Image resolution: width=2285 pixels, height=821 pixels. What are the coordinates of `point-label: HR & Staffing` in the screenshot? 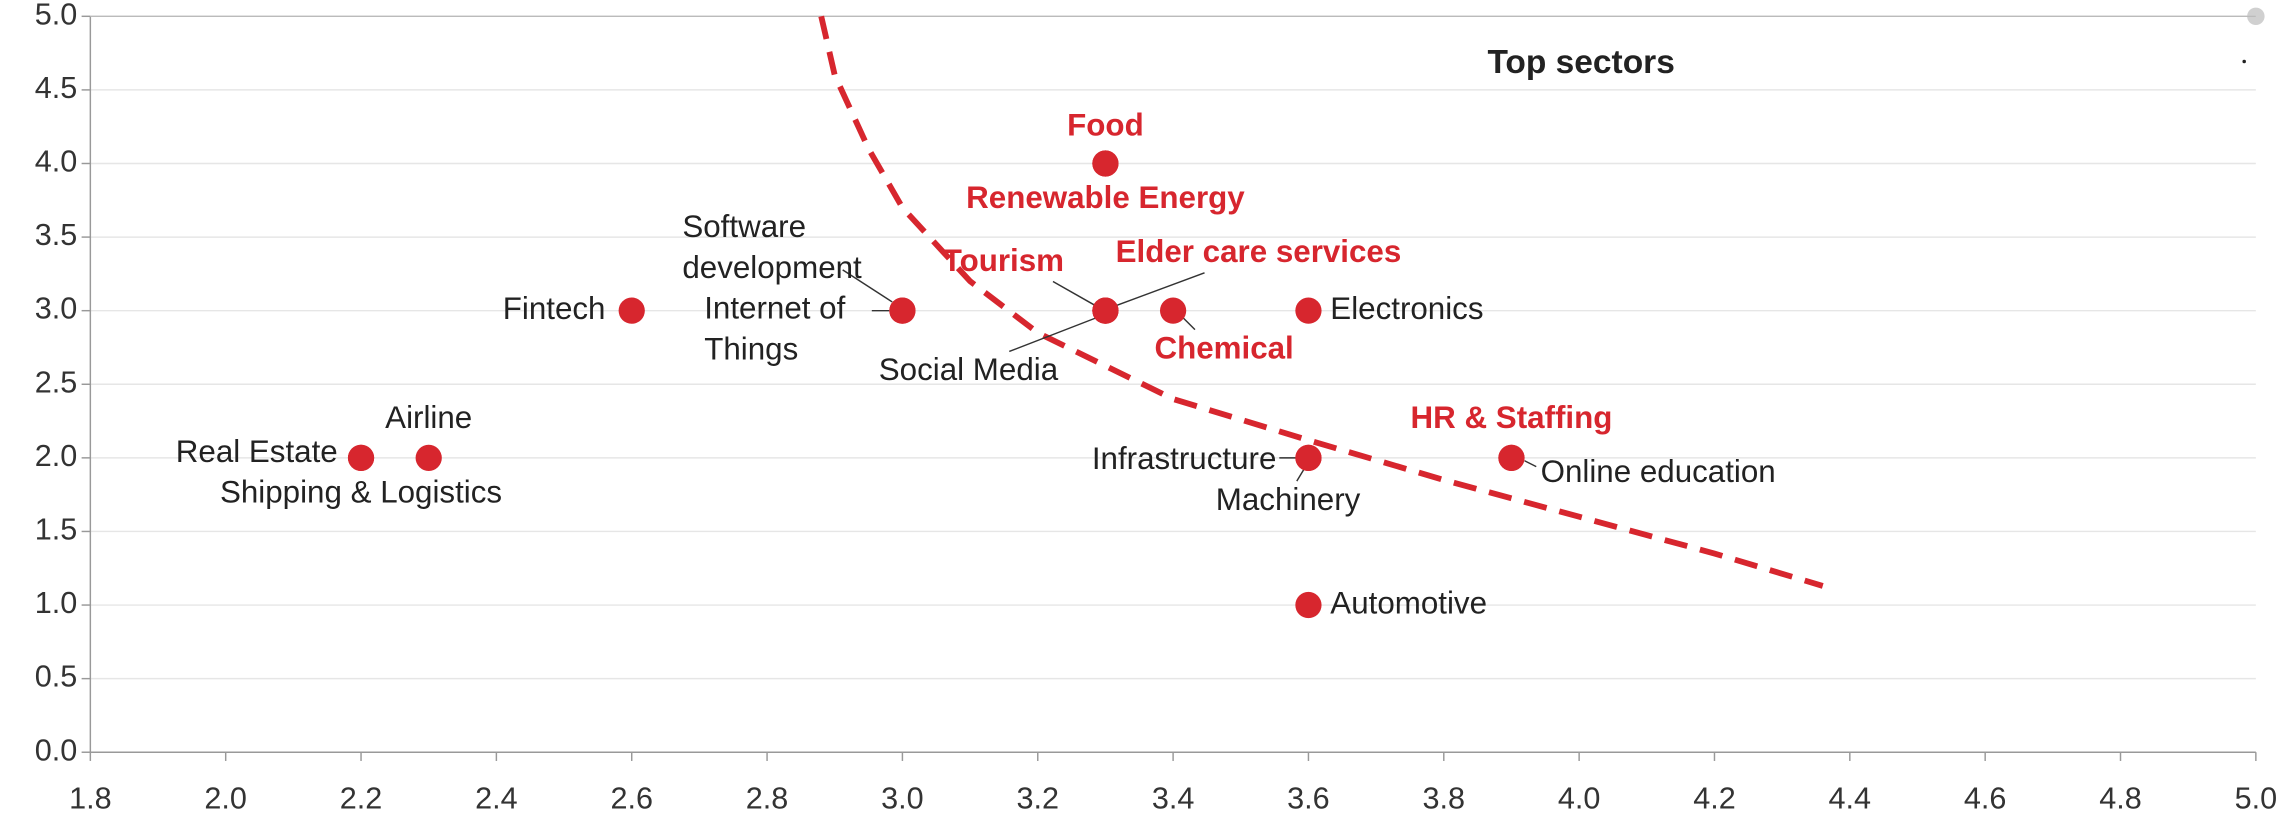 It's located at (1512, 417).